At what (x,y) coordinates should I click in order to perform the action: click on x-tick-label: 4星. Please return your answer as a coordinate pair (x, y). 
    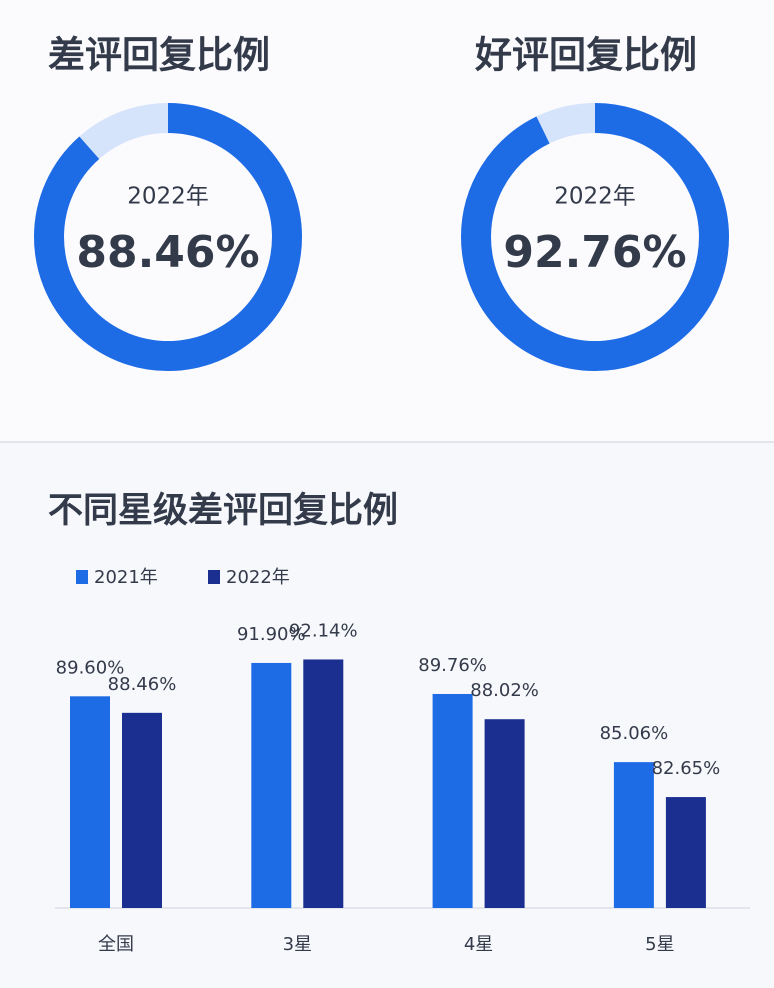
    Looking at the image, I should click on (478, 944).